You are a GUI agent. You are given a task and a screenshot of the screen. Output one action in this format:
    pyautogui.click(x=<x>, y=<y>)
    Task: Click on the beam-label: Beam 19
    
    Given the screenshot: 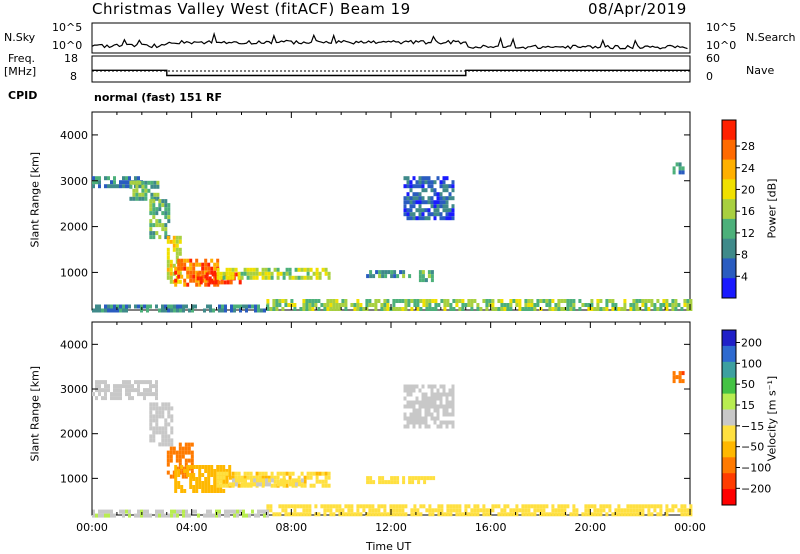 What is the action you would take?
    pyautogui.click(x=375, y=9)
    